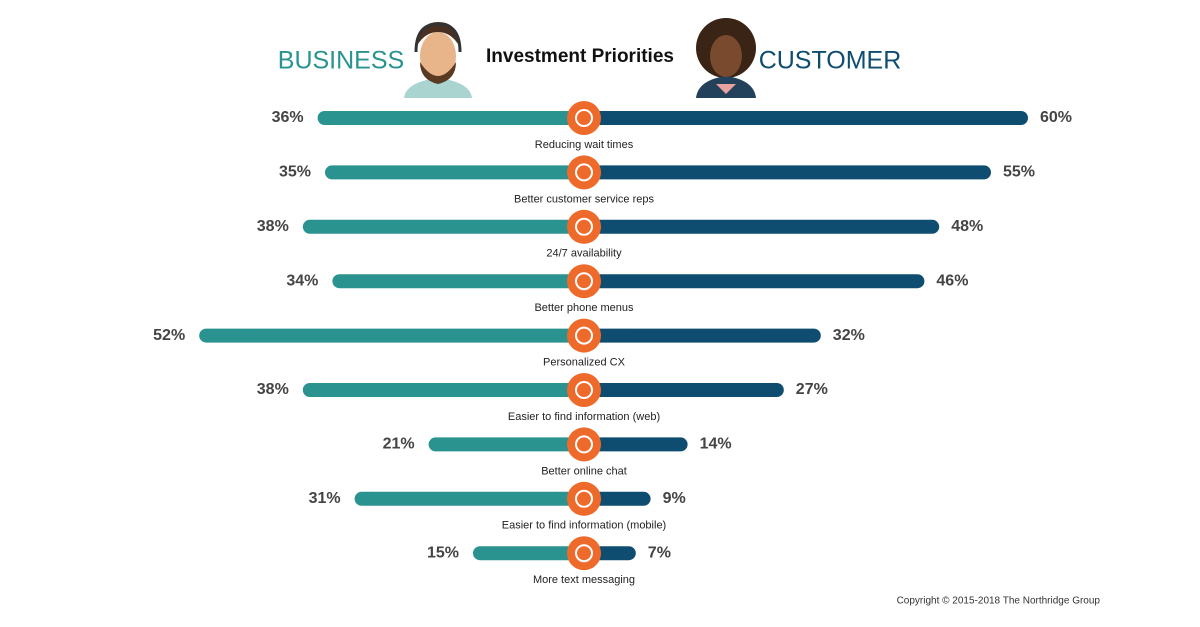 The image size is (1200, 627). Describe the element at coordinates (295, 172) in the screenshot. I see `business-value-label: 35%` at that location.